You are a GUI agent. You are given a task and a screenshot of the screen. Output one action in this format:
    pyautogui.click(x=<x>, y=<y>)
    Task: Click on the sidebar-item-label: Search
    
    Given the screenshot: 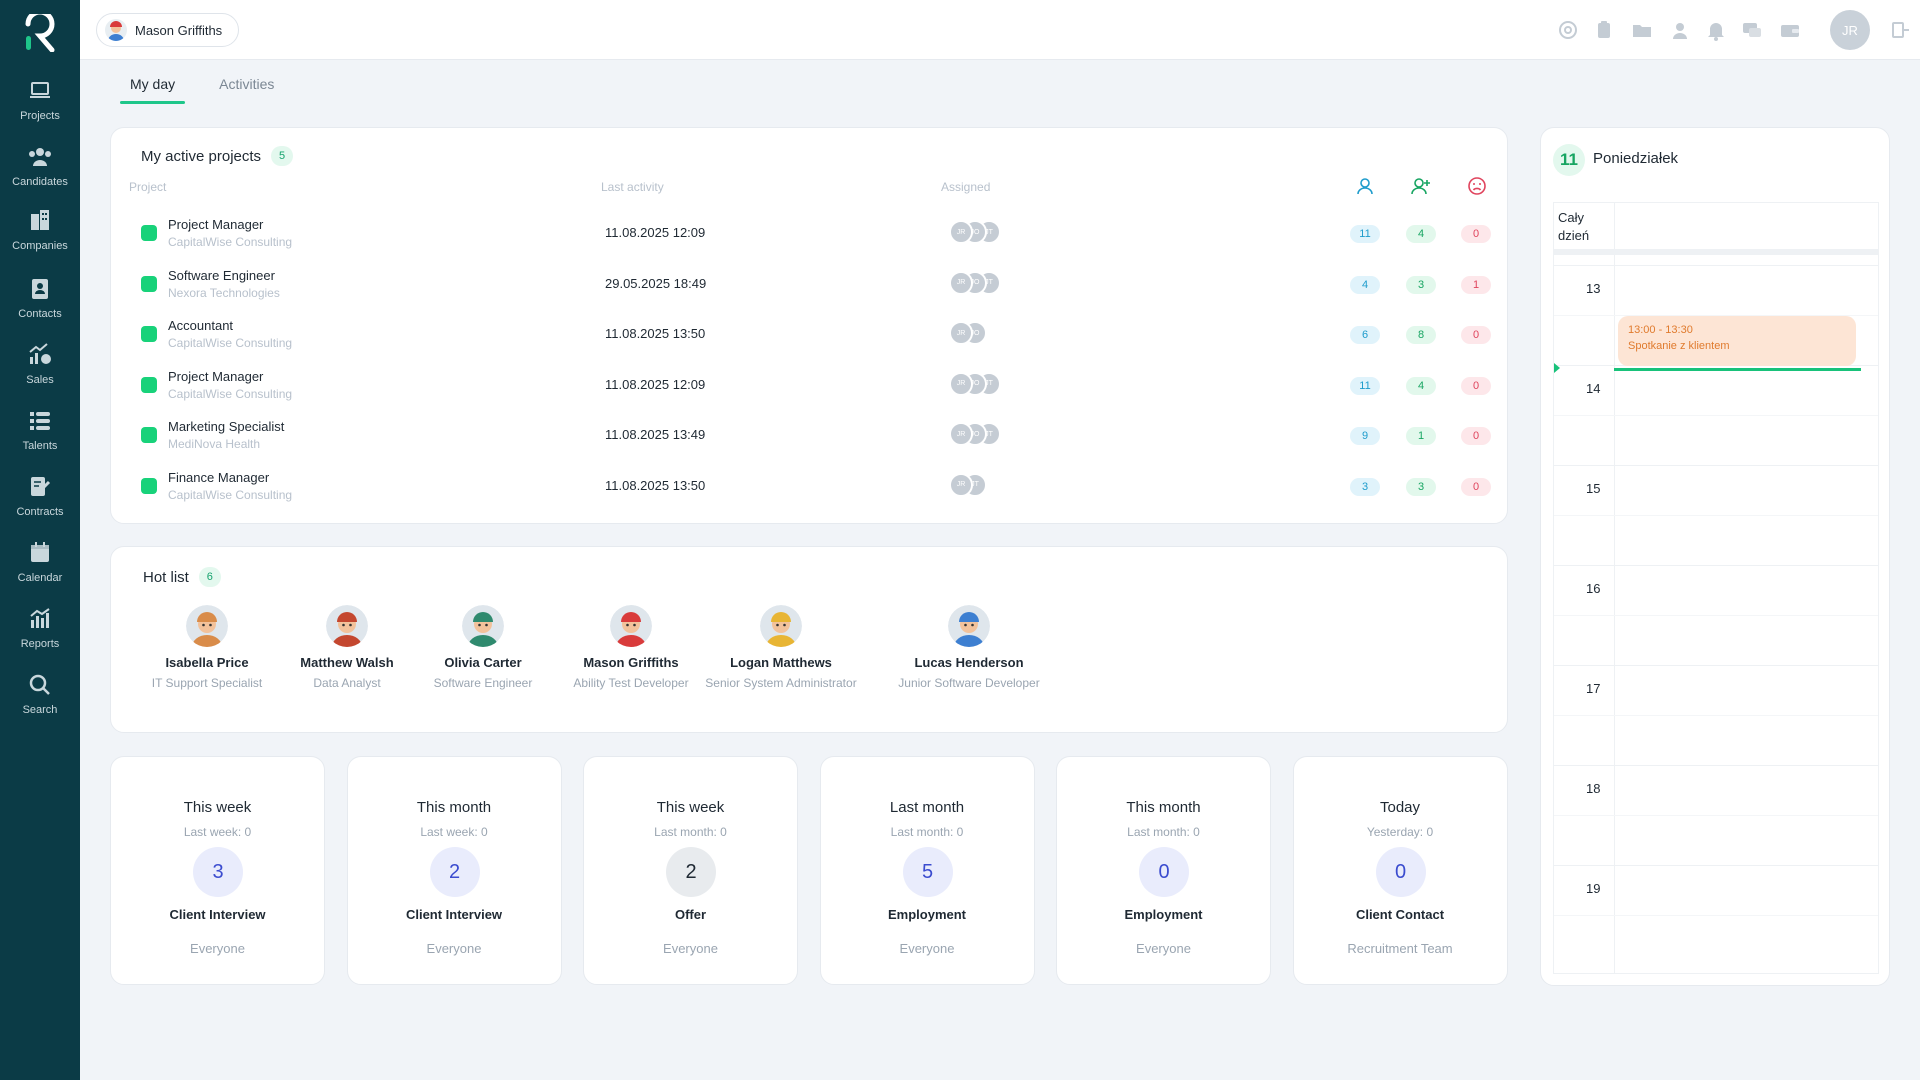 What is the action you would take?
    pyautogui.click(x=40, y=710)
    